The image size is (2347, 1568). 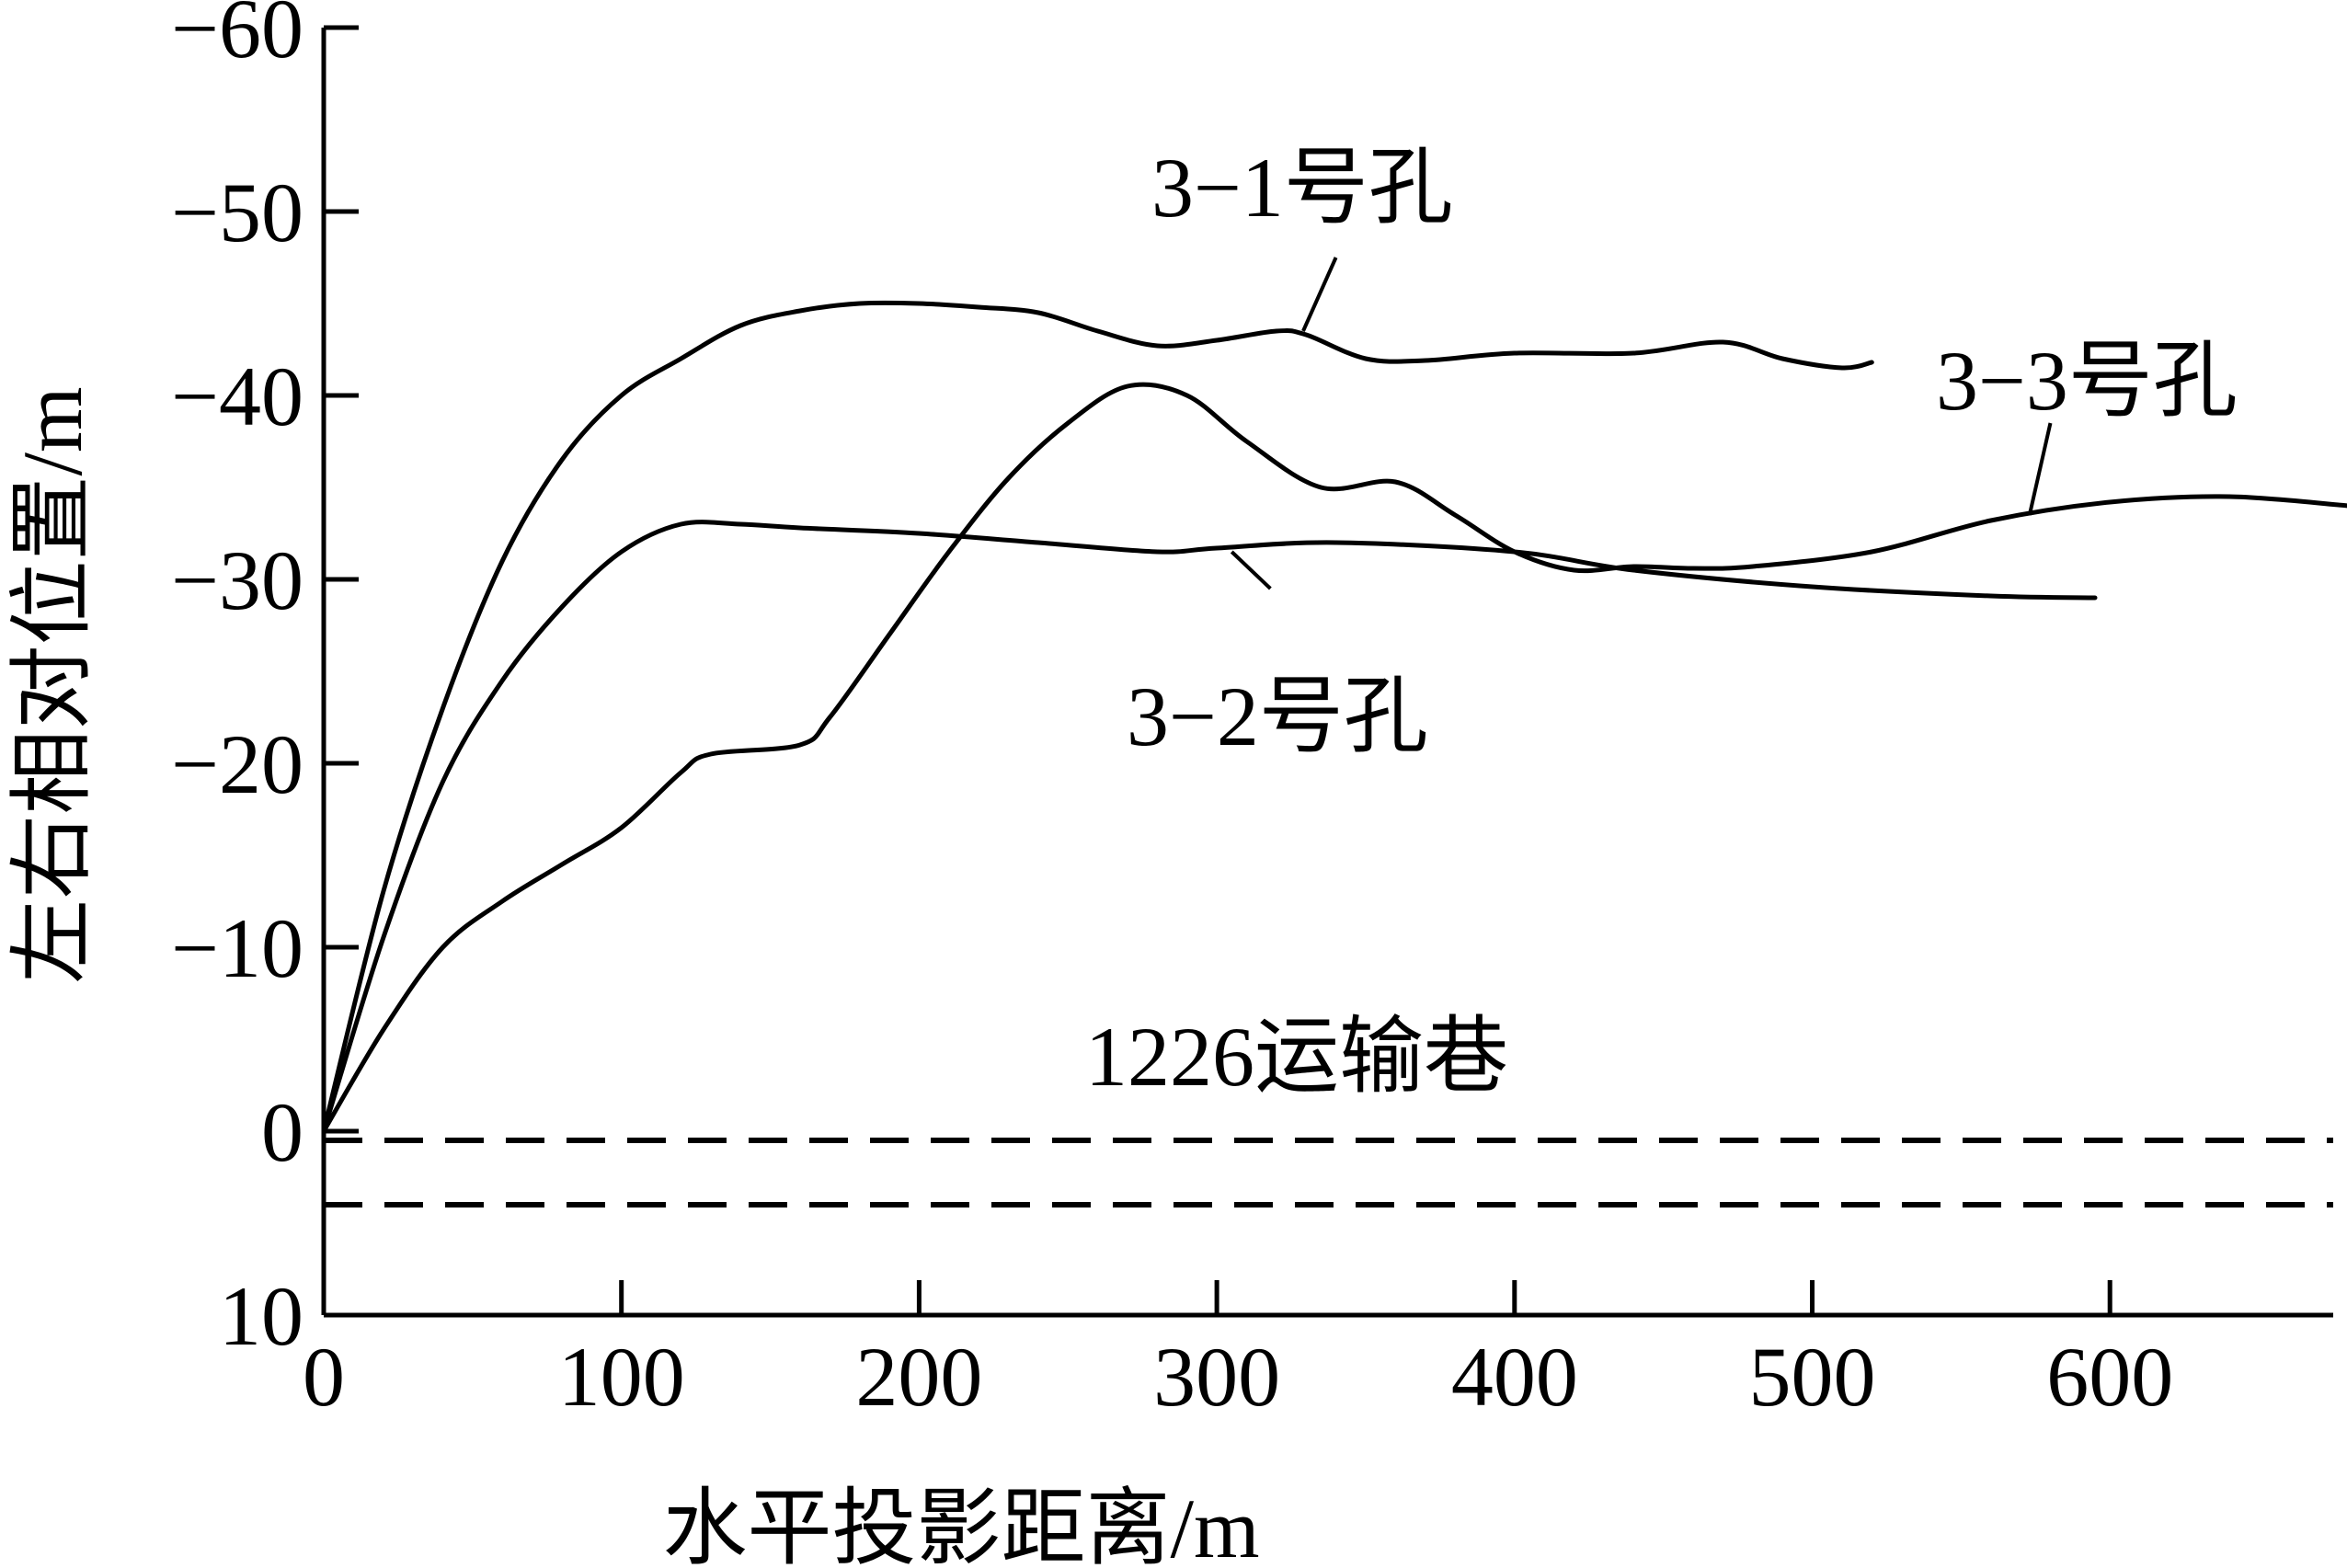 I want to click on annotation-3-2: 3−2号孔, so click(x=1277, y=716).